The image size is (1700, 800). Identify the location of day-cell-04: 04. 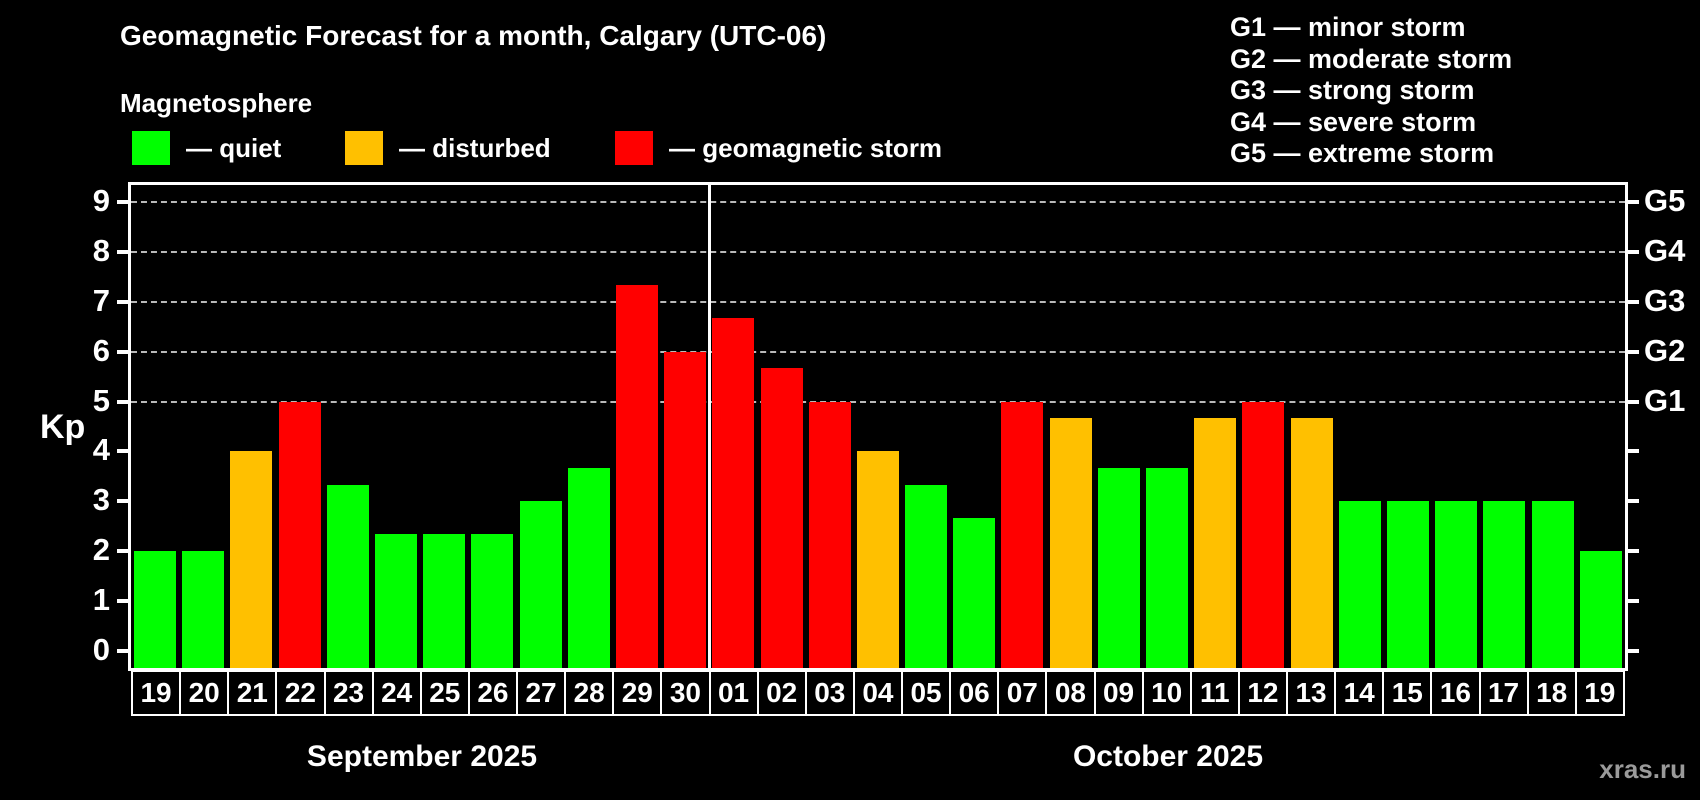
(877, 693).